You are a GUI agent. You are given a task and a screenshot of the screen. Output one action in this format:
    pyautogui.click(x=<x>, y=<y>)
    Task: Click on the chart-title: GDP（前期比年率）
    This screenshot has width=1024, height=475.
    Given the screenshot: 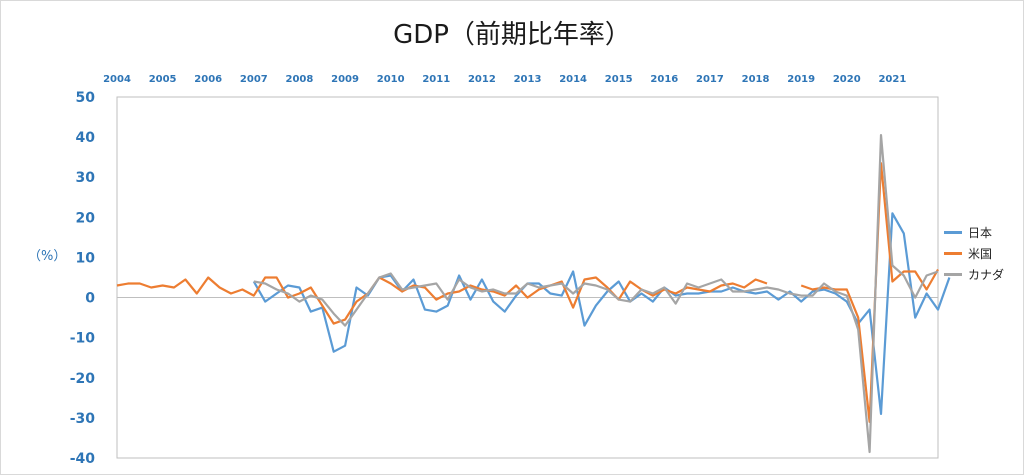 What is the action you would take?
    pyautogui.click(x=512, y=35)
    